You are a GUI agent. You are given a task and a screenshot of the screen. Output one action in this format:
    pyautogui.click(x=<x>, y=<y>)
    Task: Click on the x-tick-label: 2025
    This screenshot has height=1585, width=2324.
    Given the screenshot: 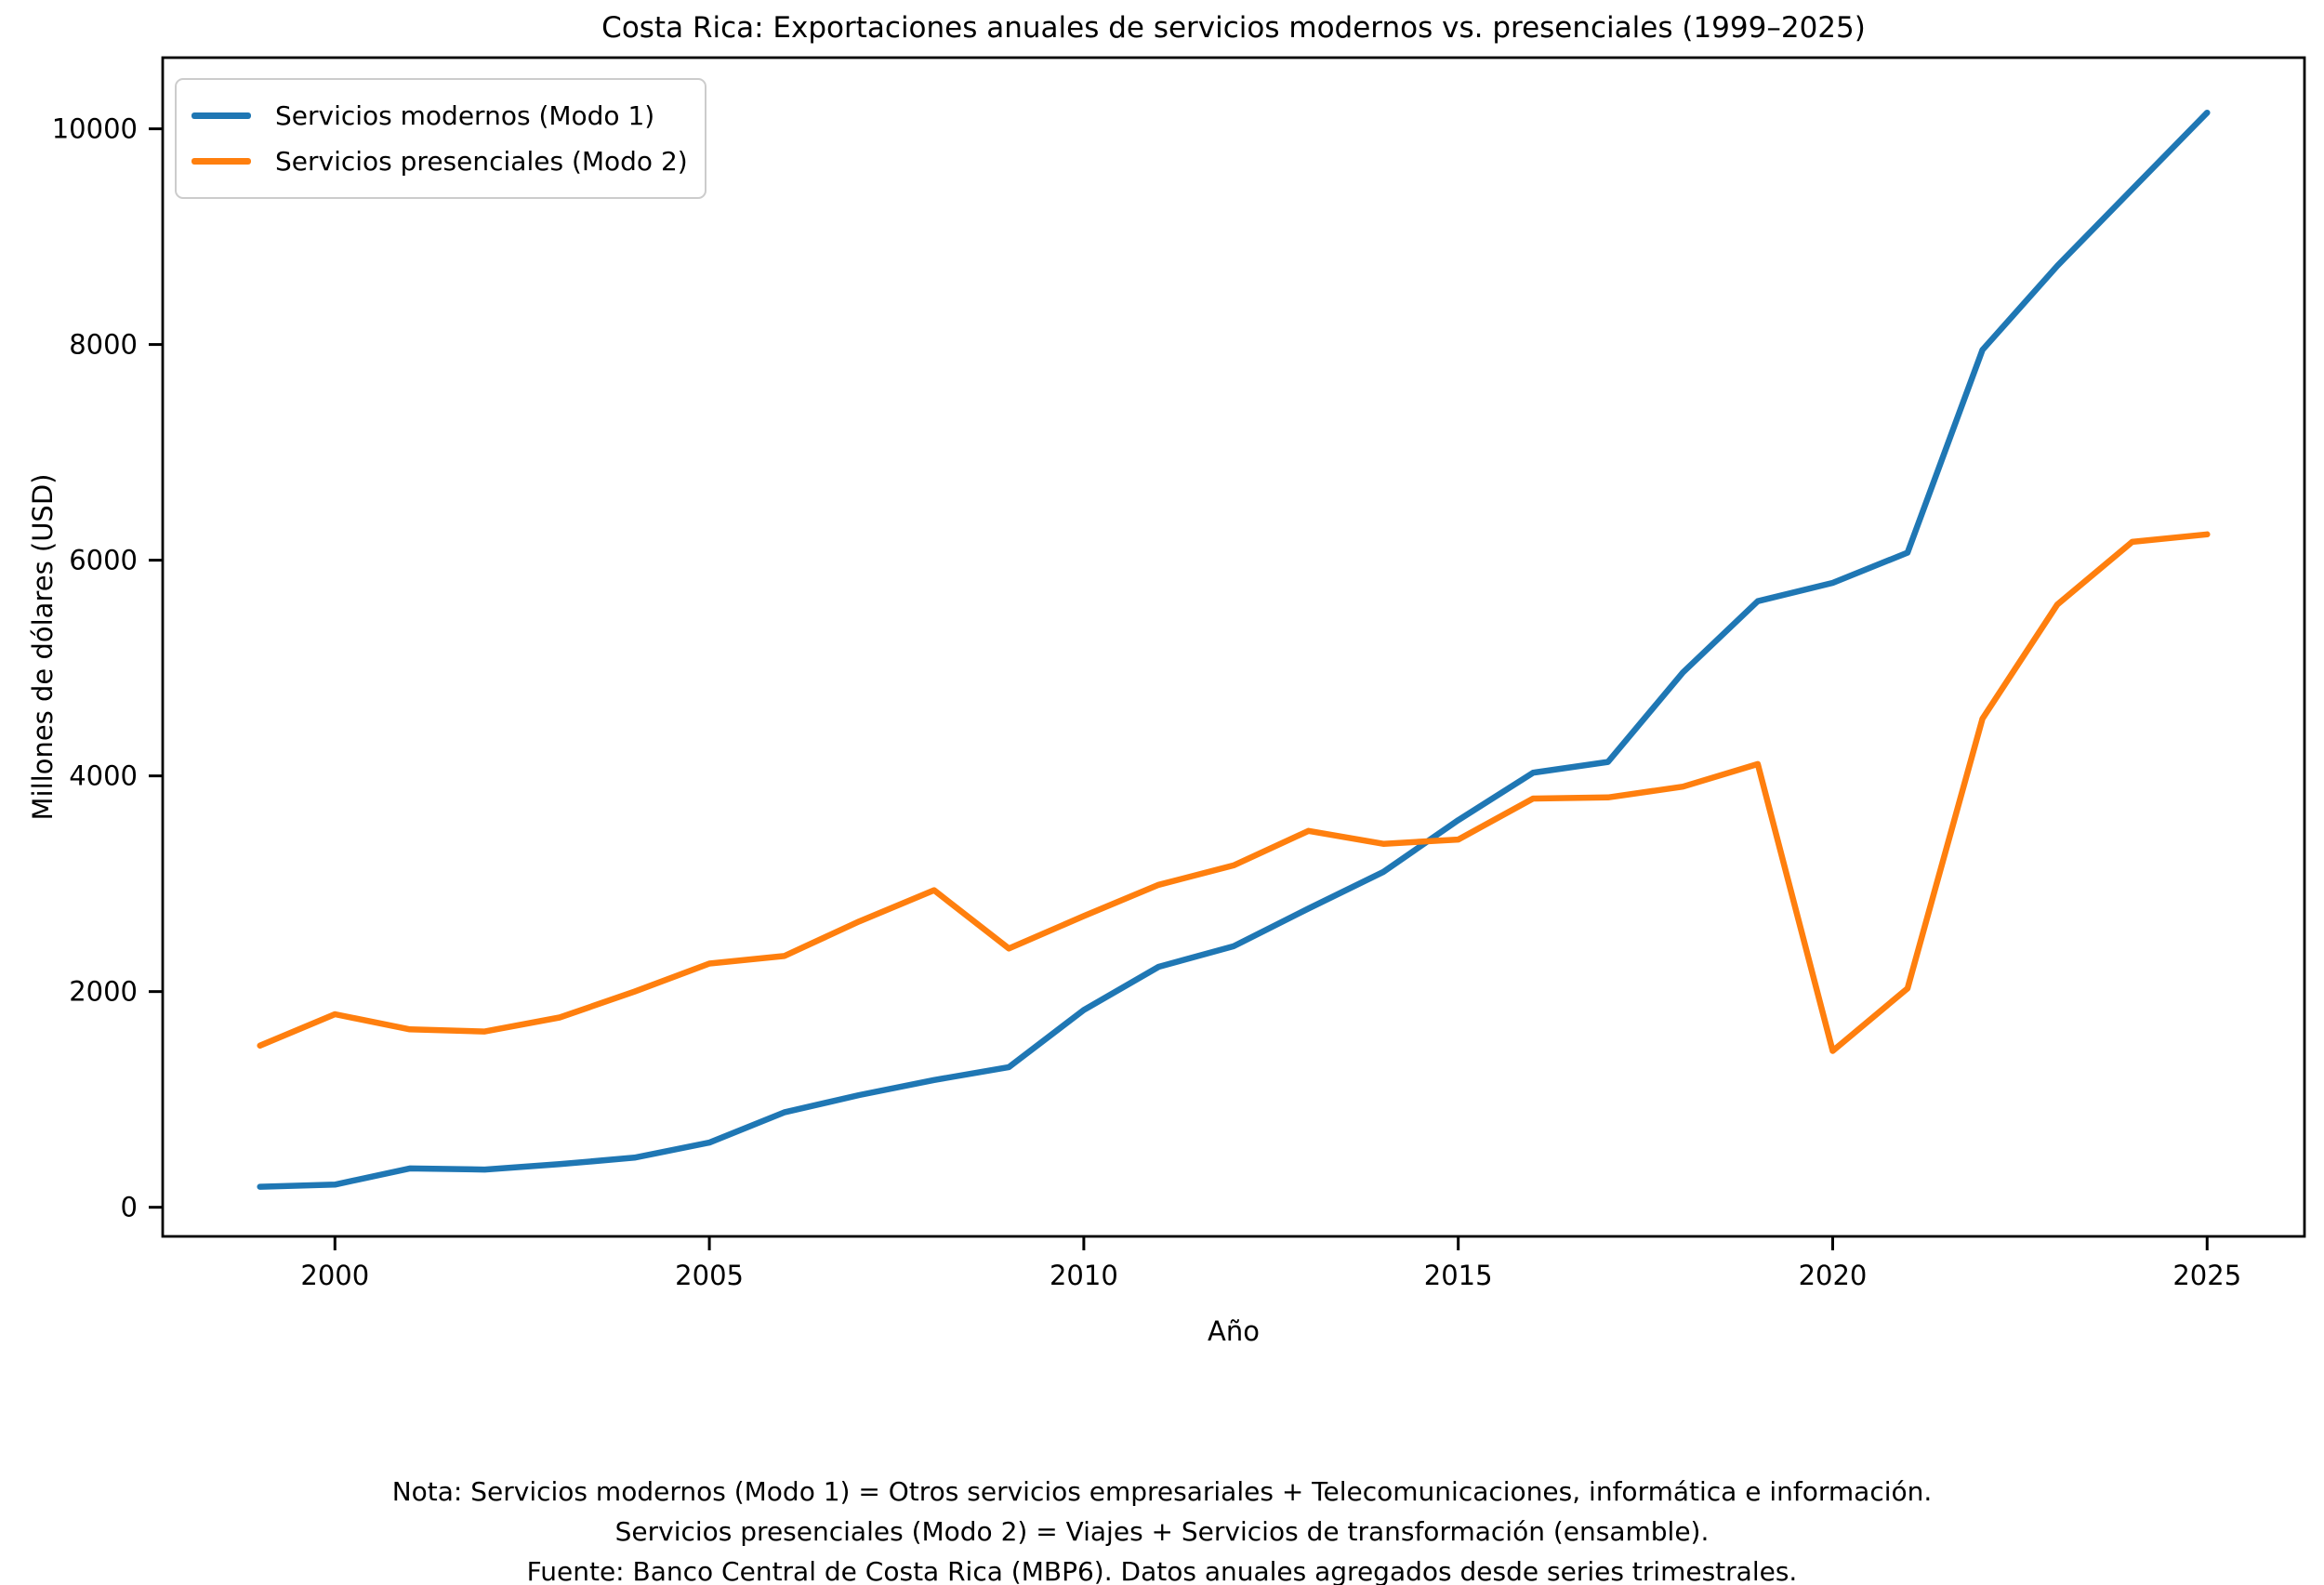 What is the action you would take?
    pyautogui.click(x=2206, y=1275)
    